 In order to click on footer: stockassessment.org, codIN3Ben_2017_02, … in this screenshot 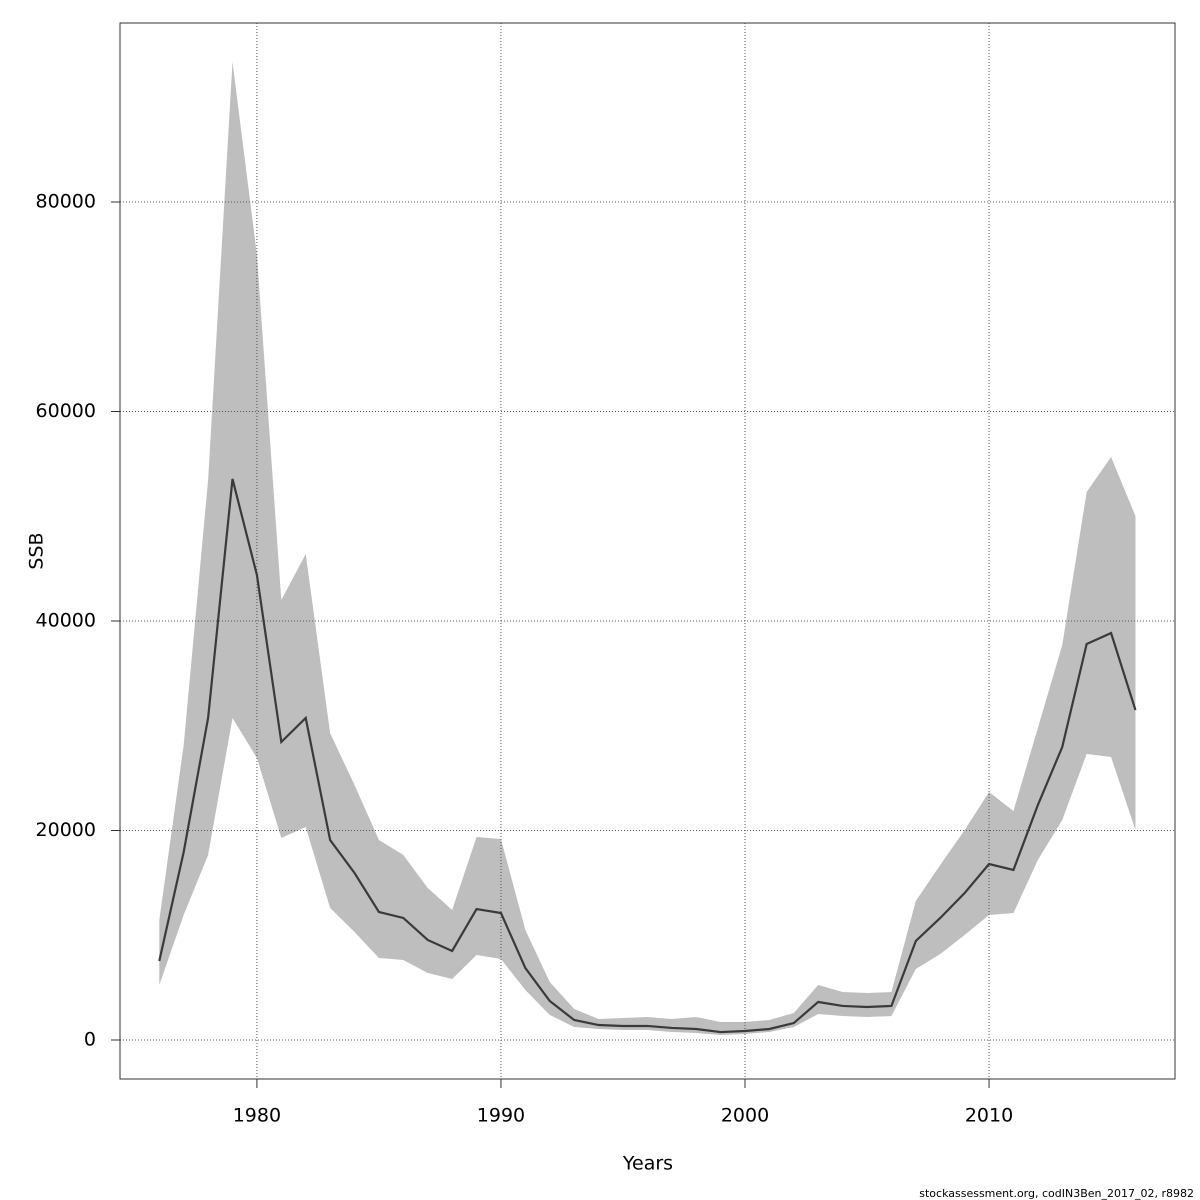, I will do `click(1056, 1193)`.